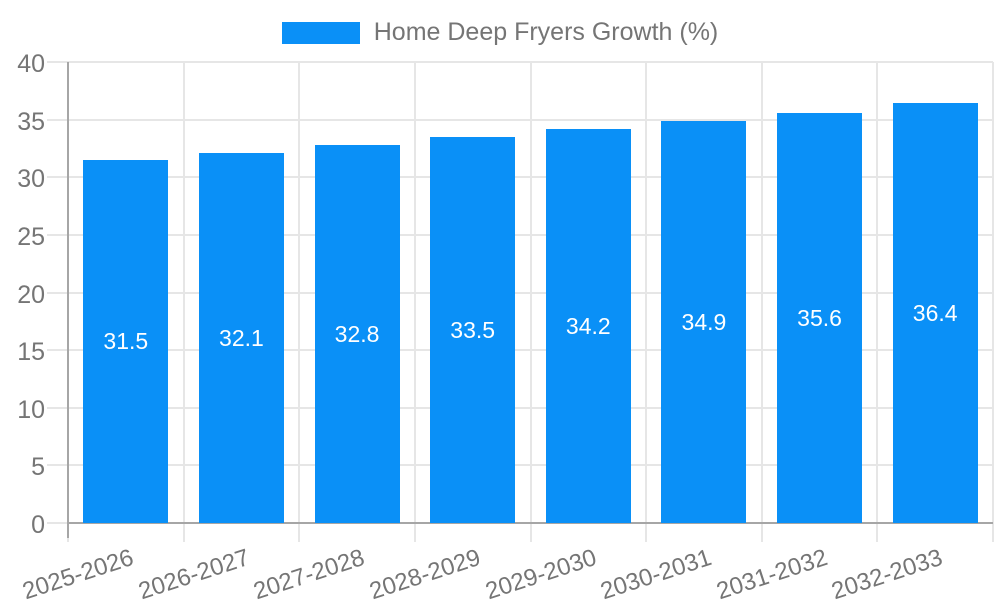 The height and width of the screenshot is (600, 1000). I want to click on y-tick-label: 0, so click(38, 525).